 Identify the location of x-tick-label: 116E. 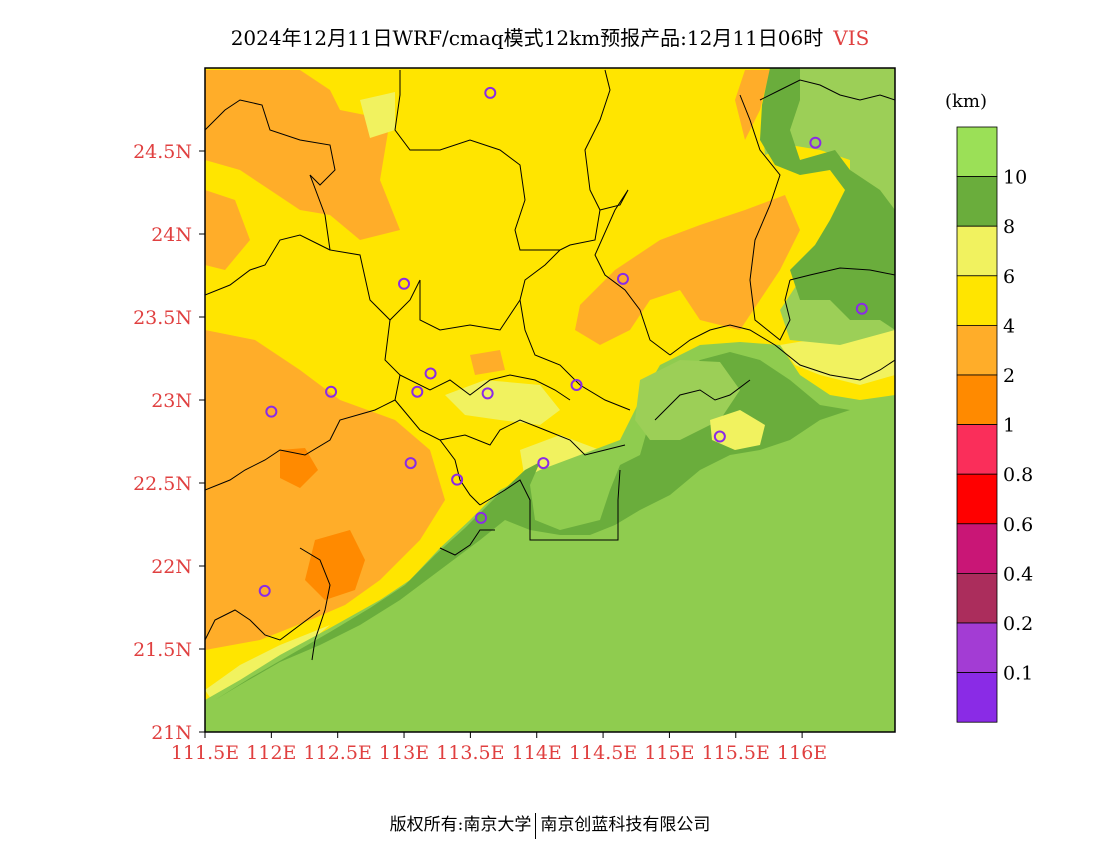
(802, 753).